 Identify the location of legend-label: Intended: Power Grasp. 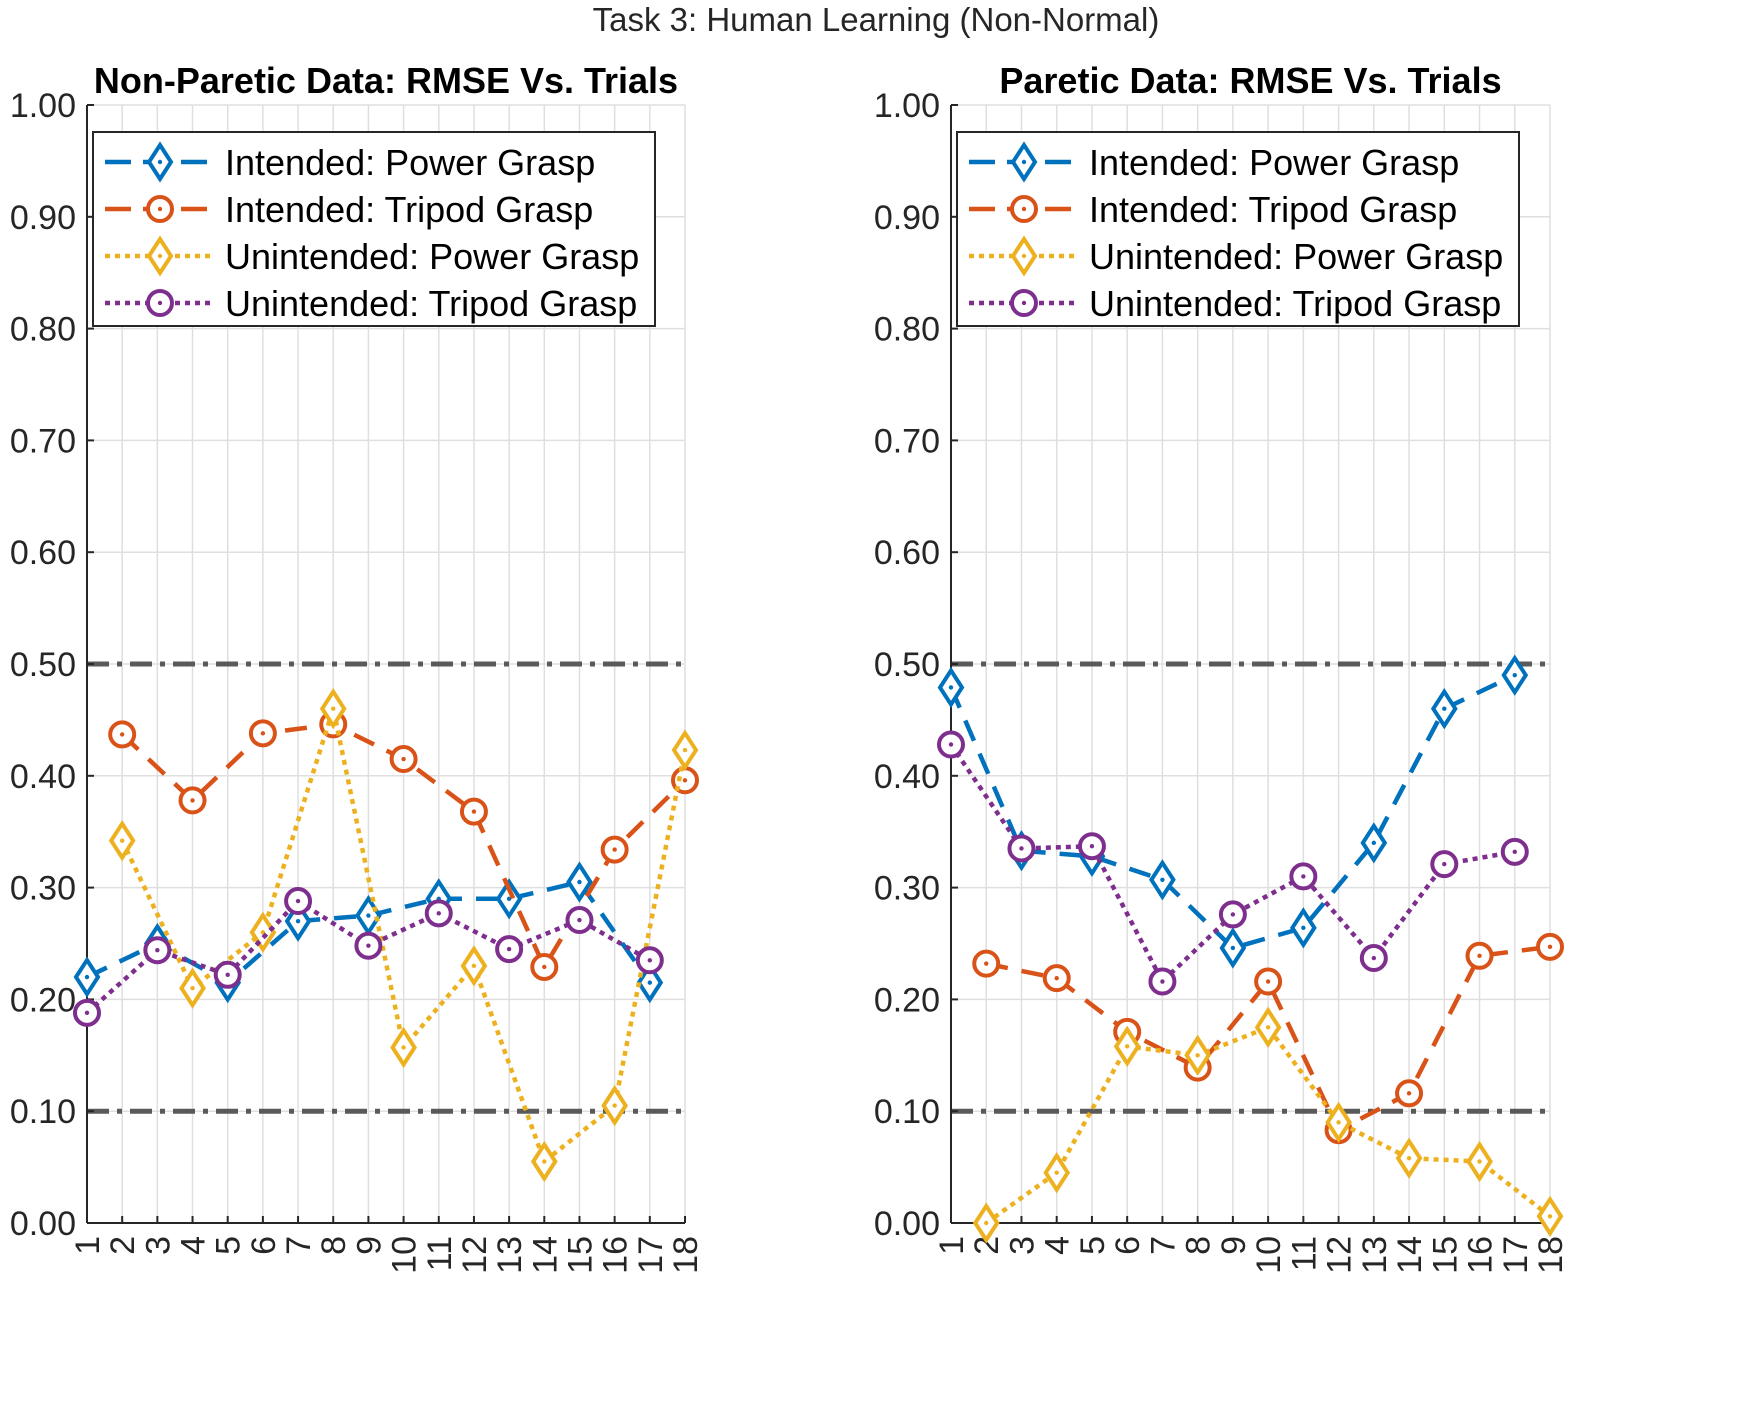
(410, 162).